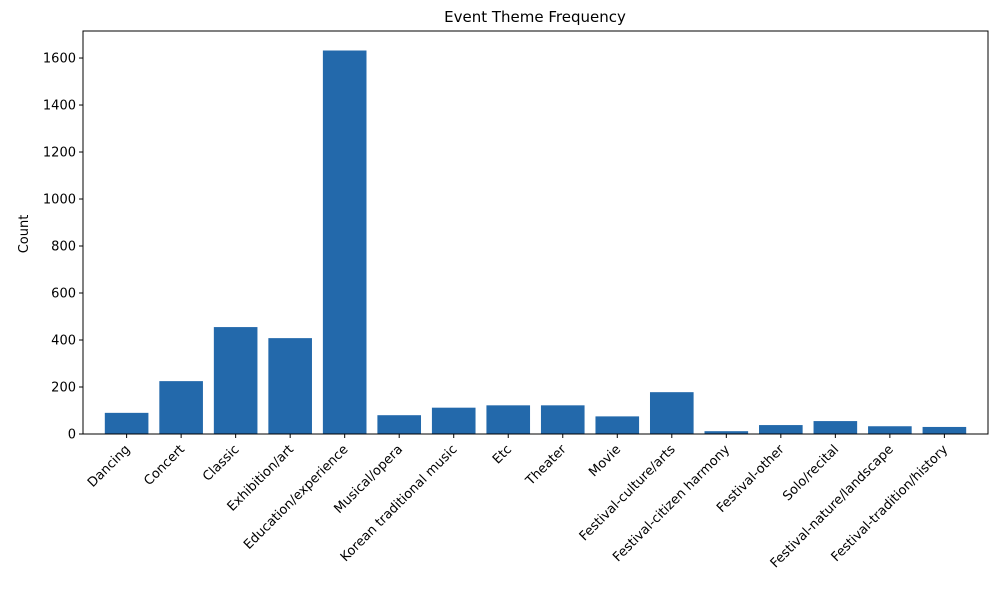 Image resolution: width=1002 pixels, height=593 pixels. What do you see at coordinates (72, 435) in the screenshot?
I see `y-tick-label: 0` at bounding box center [72, 435].